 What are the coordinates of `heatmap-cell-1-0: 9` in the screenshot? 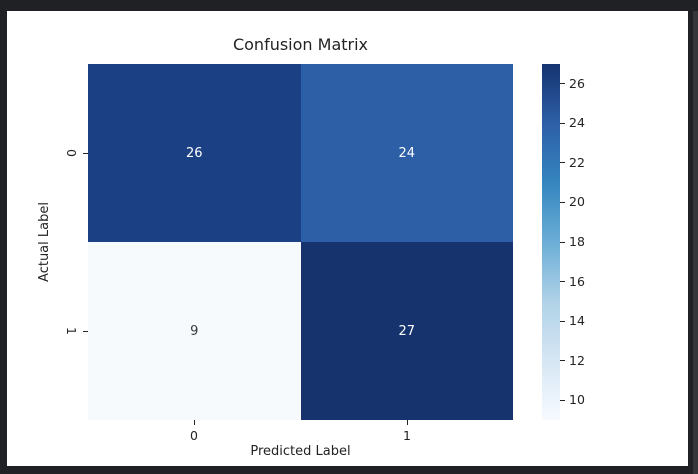 It's located at (194, 331).